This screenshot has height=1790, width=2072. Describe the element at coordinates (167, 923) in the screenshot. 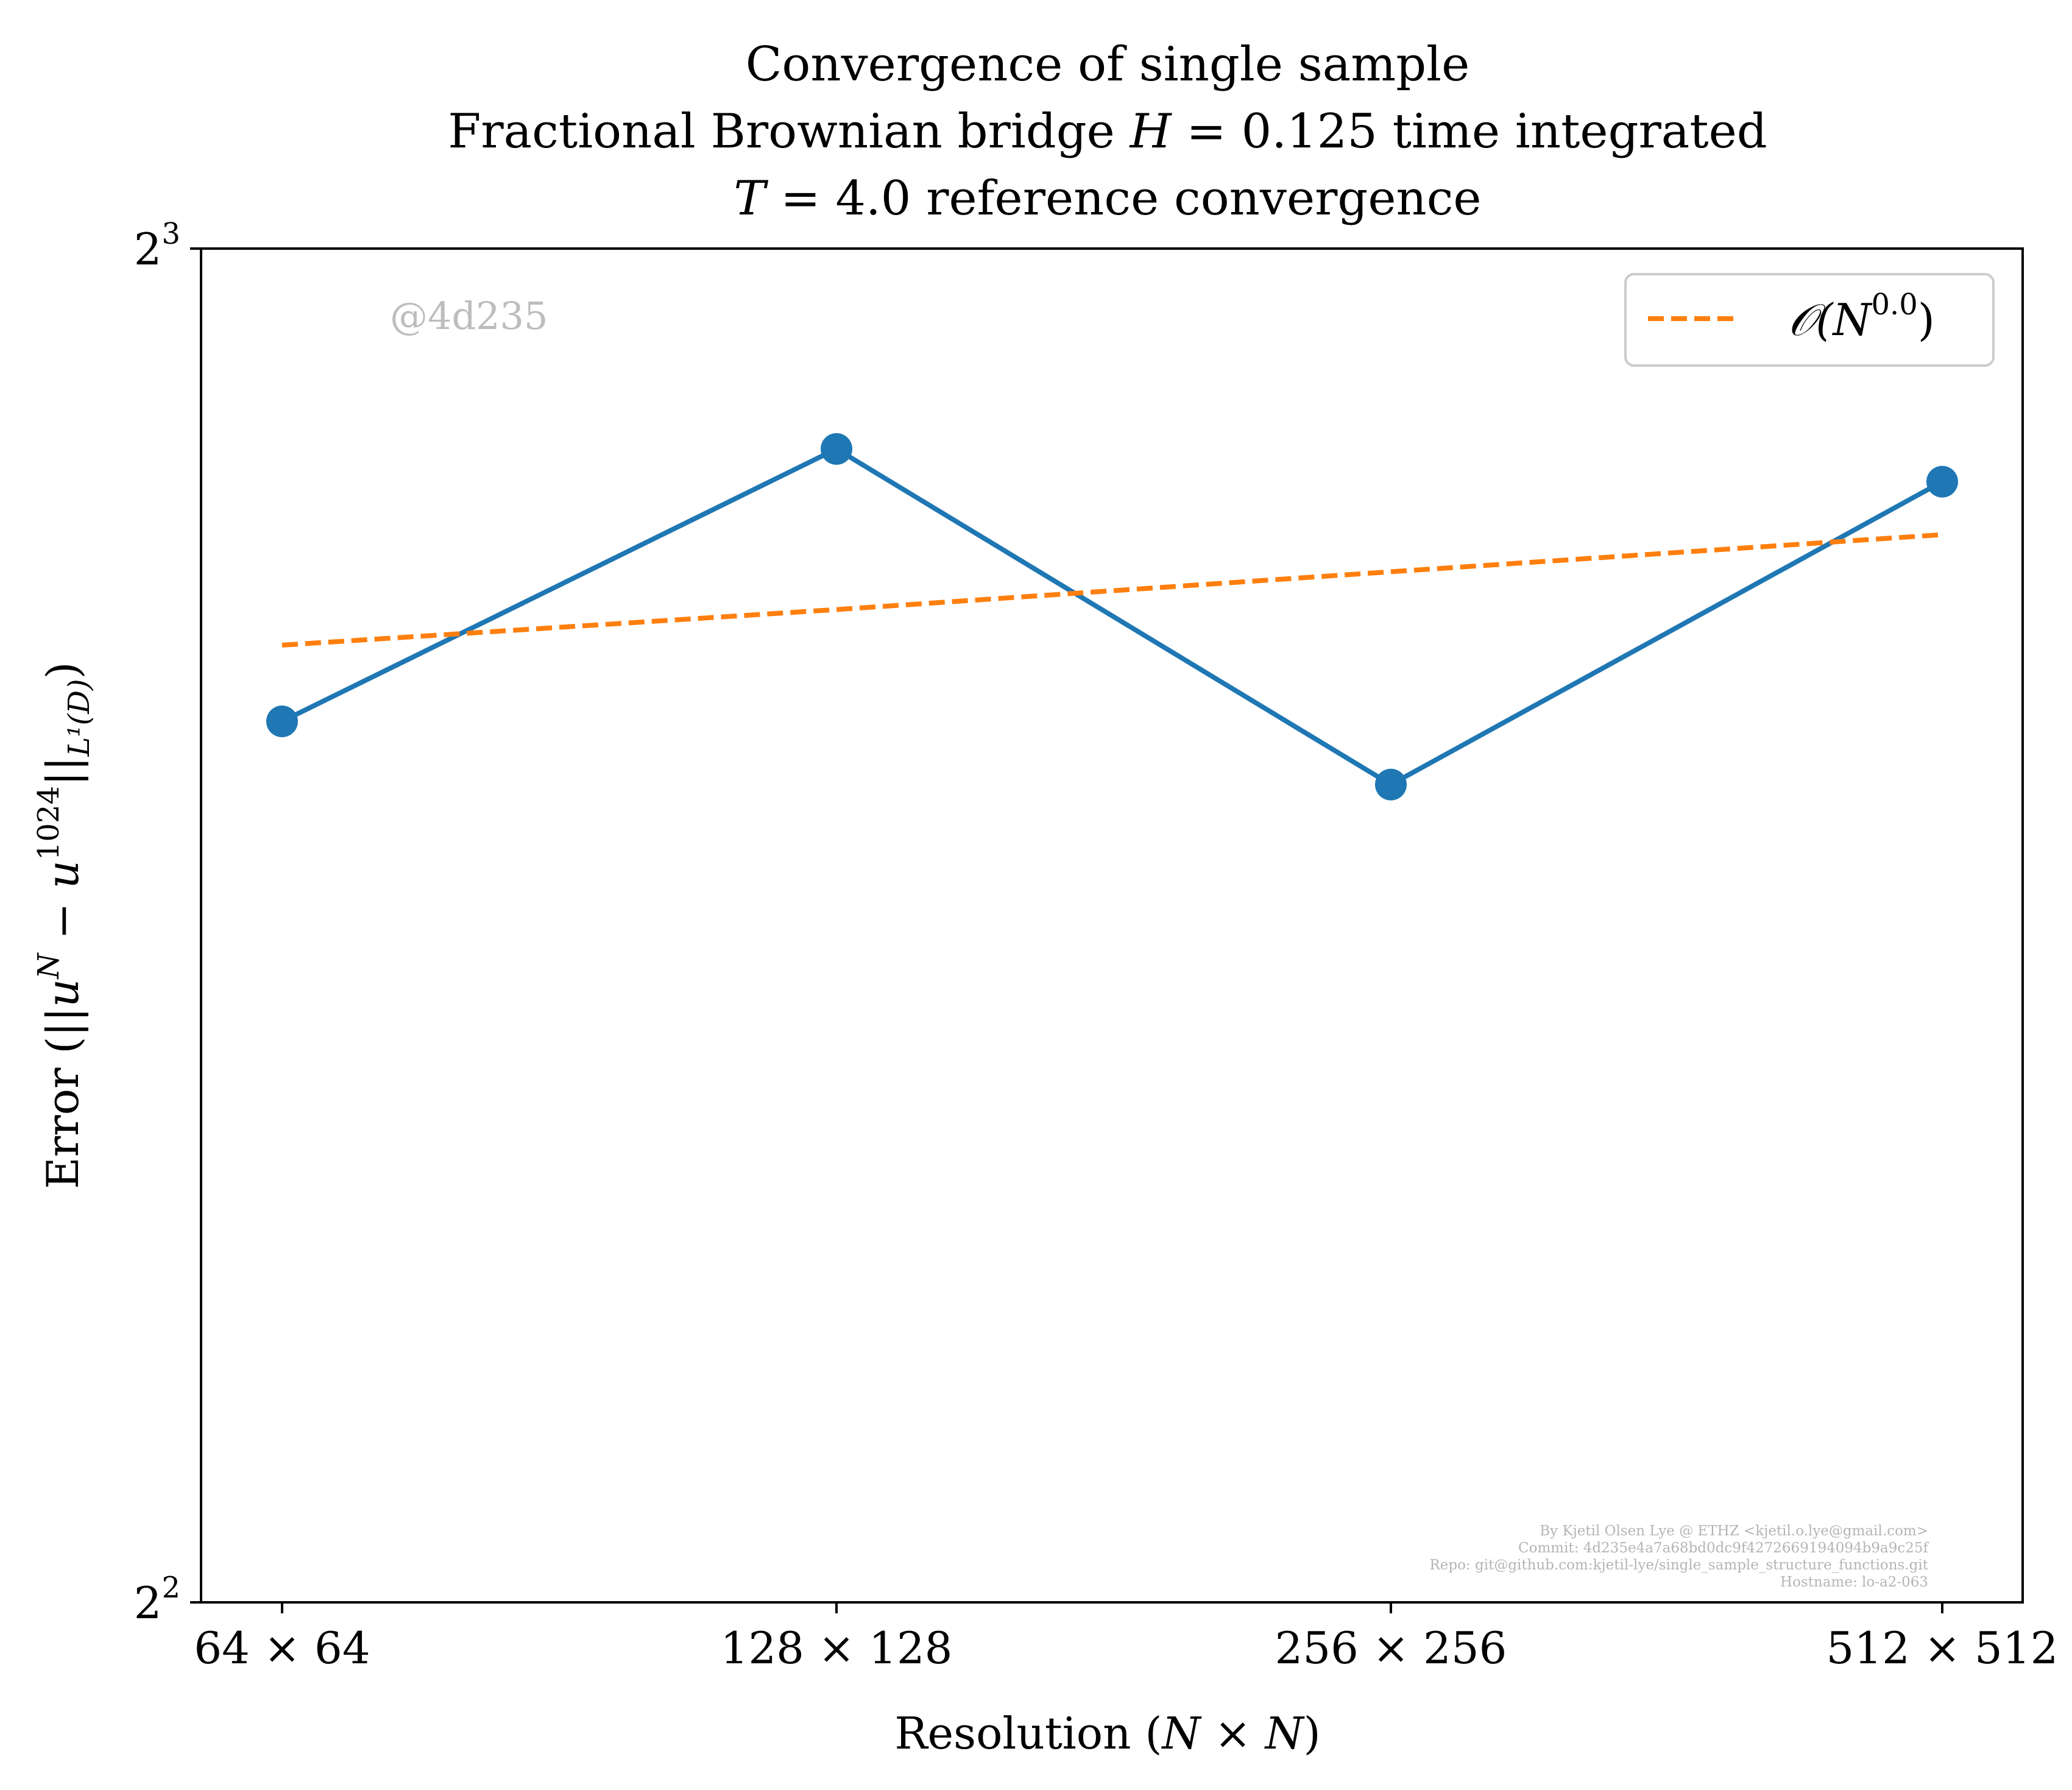

I see `y-axis-ticks: 22 23` at that location.